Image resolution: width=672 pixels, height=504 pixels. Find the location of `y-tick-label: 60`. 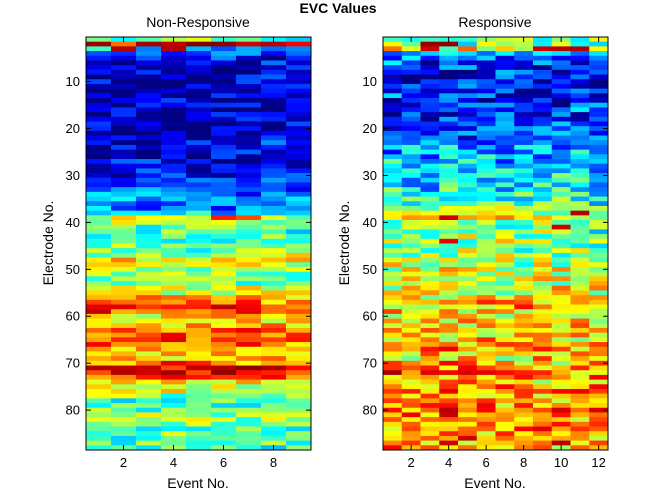

y-tick-label: 60 is located at coordinates (73, 316).